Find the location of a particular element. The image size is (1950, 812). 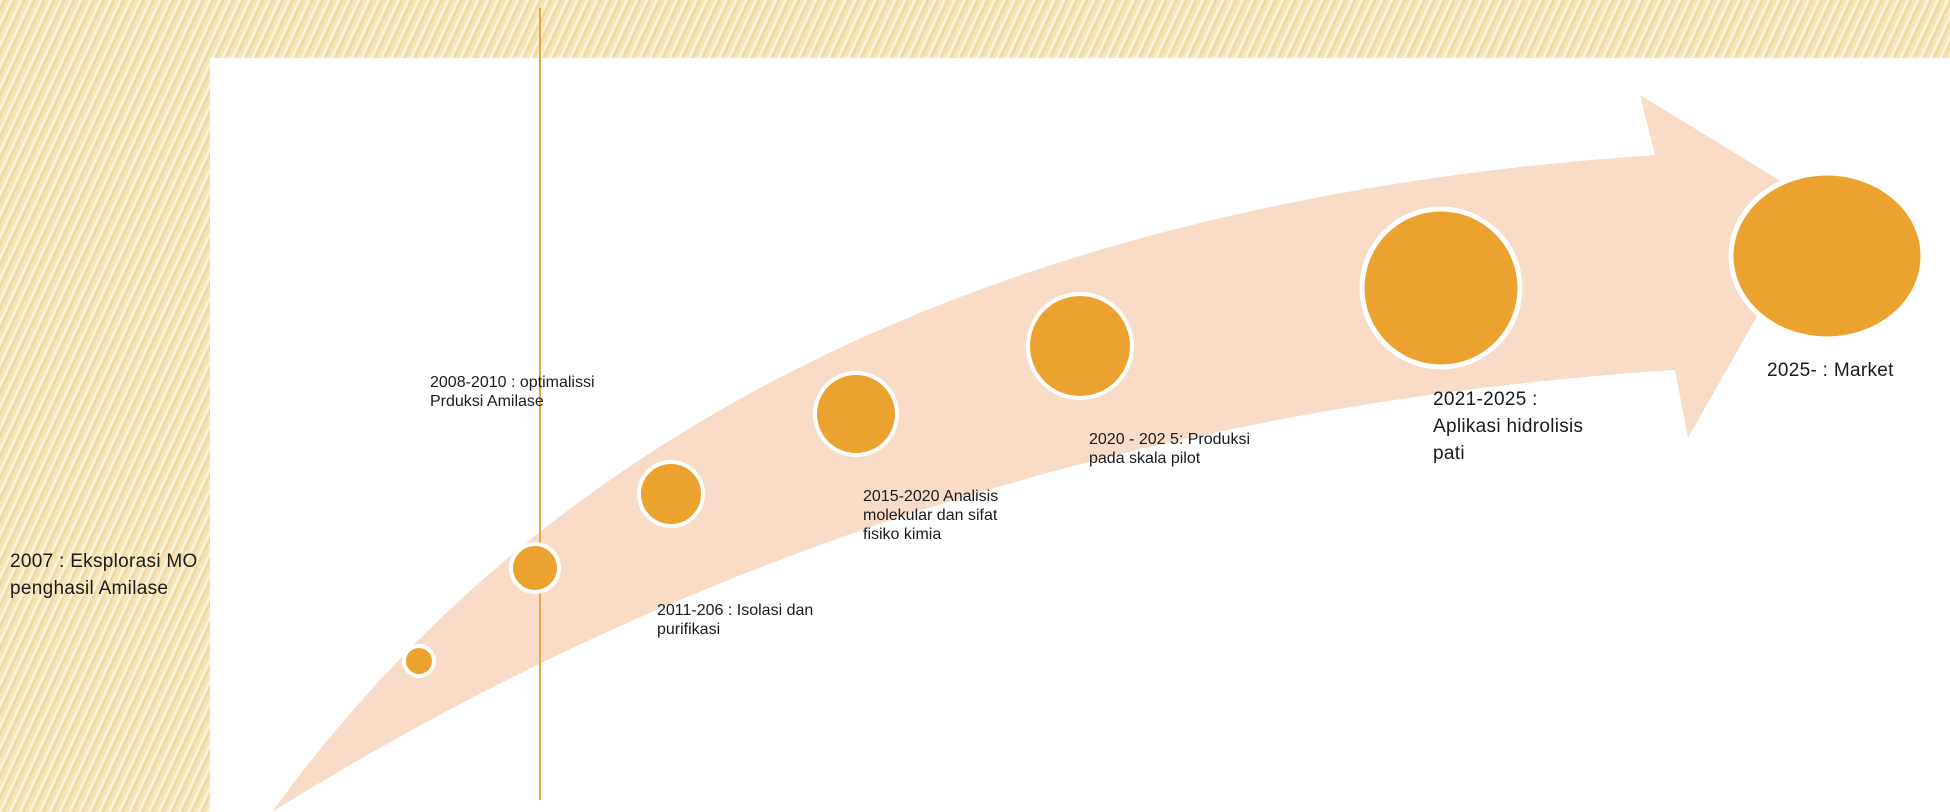

milestone-label-2: 2008-2010 : optimalissi Prduksi Amilase is located at coordinates (512, 392).